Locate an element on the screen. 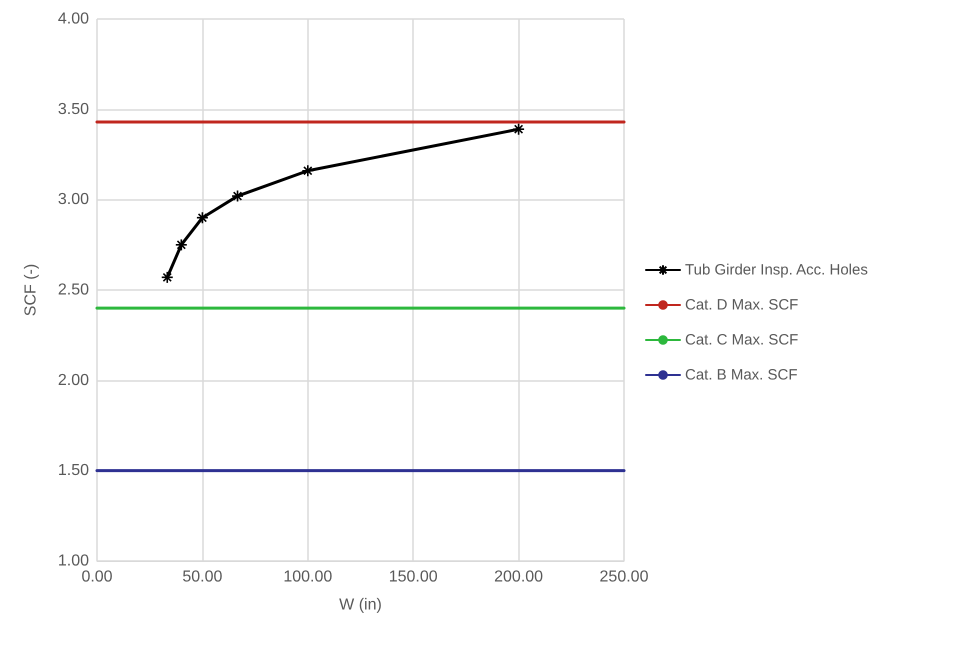 Image resolution: width=975 pixels, height=645 pixels. y-tick-label: 1.00 is located at coordinates (74, 561).